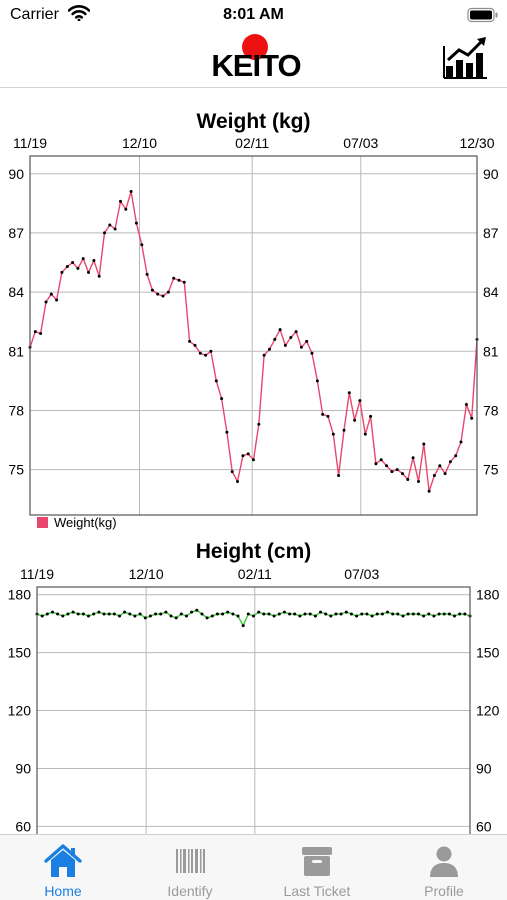  I want to click on tab-home: Home, so click(63, 867).